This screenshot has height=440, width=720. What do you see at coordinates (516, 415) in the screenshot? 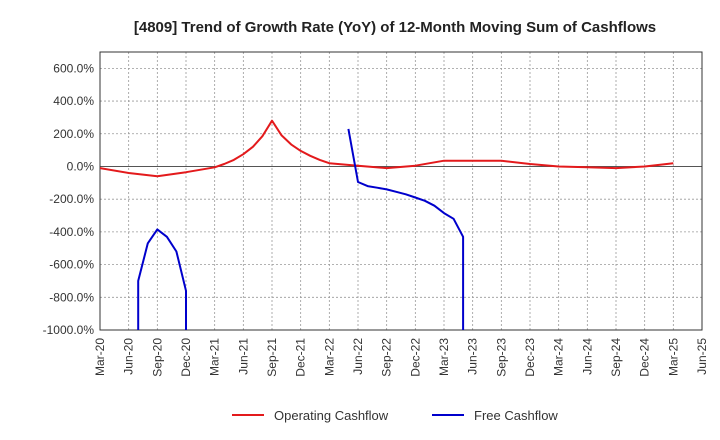
I see `free-cashflow-legend-label: Free Cashflow` at bounding box center [516, 415].